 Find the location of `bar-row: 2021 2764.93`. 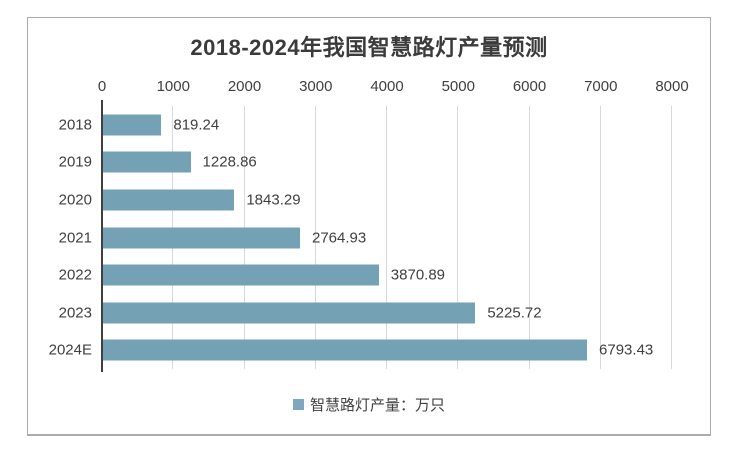

bar-row: 2021 2764.93 is located at coordinates (370, 238).